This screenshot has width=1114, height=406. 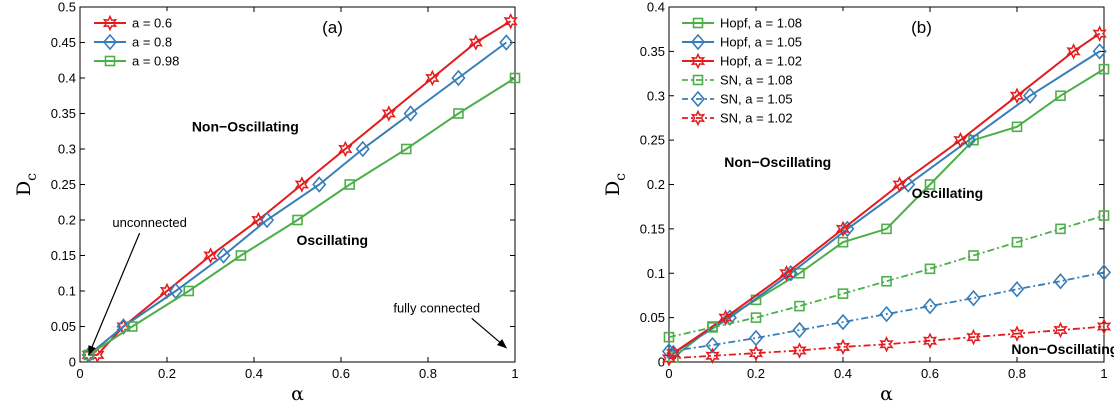 What do you see at coordinates (245, 126) in the screenshot?
I see `region-label: Non−Oscillating` at bounding box center [245, 126].